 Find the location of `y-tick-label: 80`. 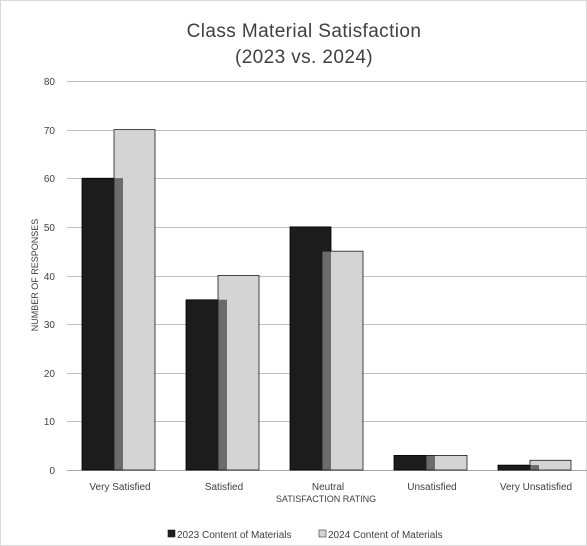

y-tick-label: 80 is located at coordinates (50, 82).